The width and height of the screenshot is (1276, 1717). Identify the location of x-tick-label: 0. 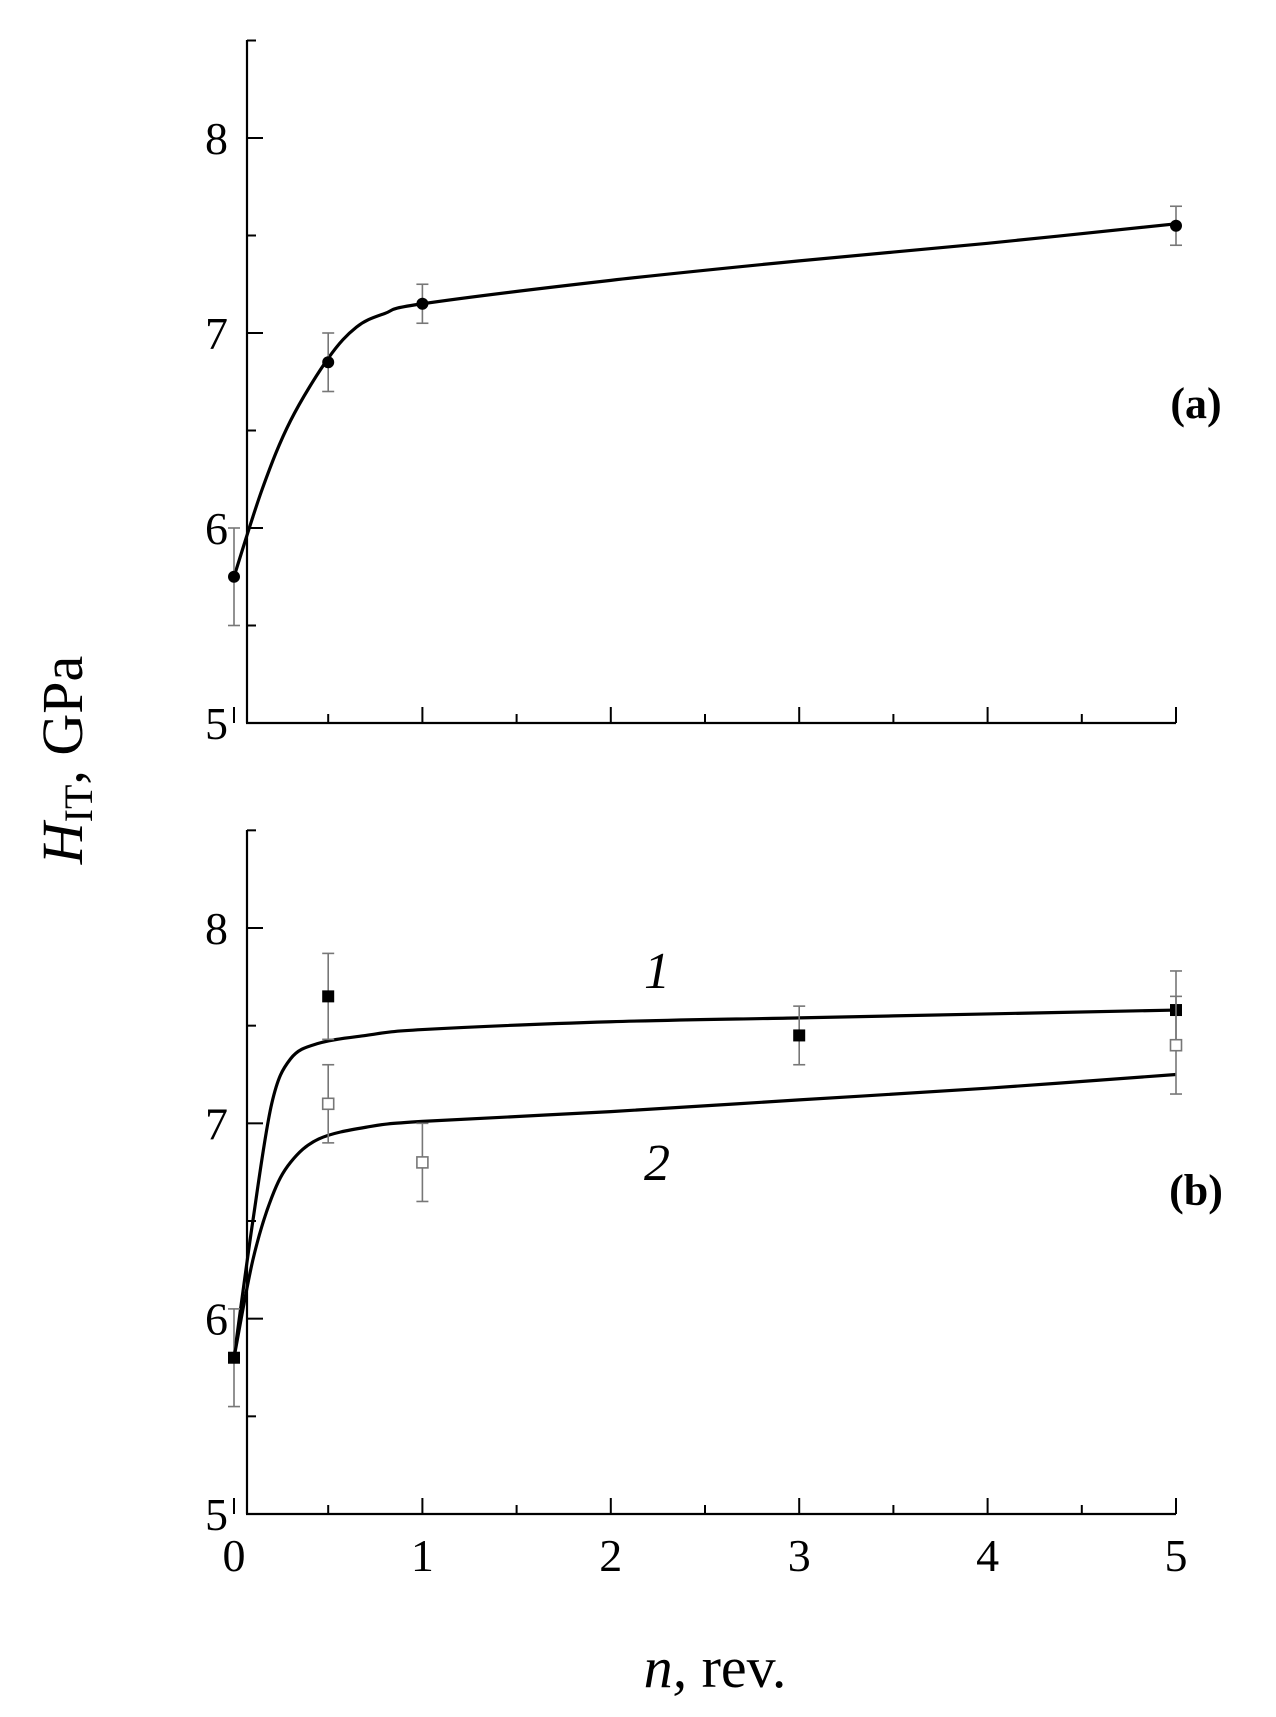
(234, 1555).